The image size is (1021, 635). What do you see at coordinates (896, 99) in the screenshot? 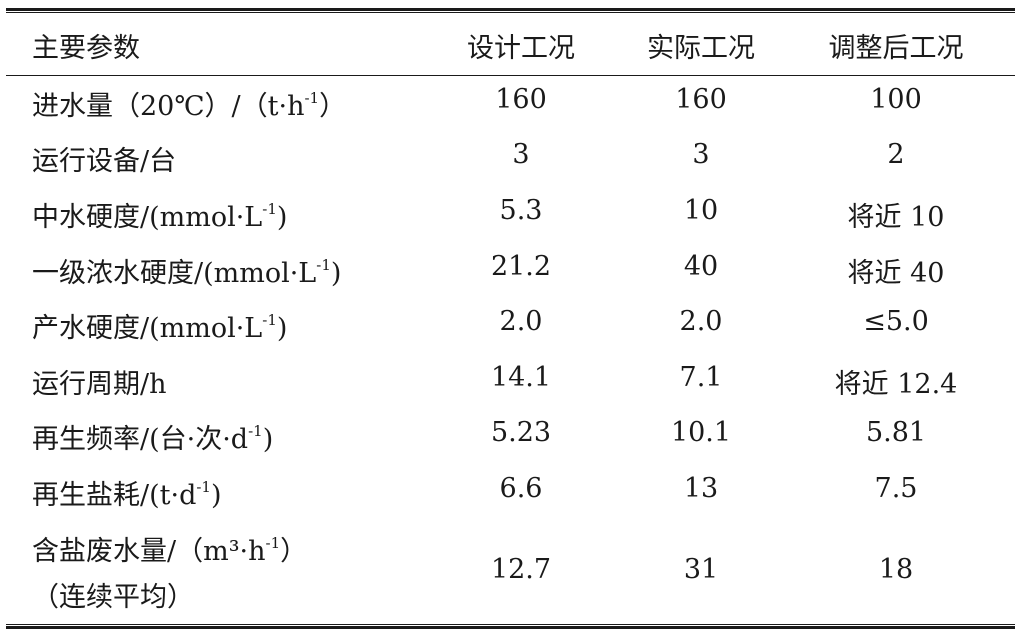
I see `adjusted-cell: 100` at bounding box center [896, 99].